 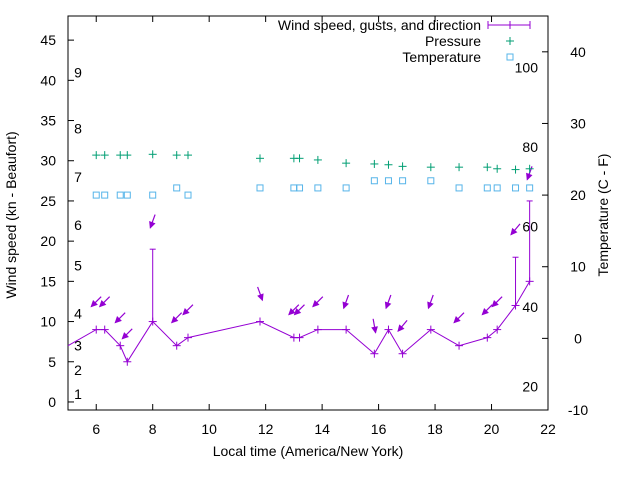 What do you see at coordinates (441, 57) in the screenshot?
I see `legend-label-temperature: Temperature` at bounding box center [441, 57].